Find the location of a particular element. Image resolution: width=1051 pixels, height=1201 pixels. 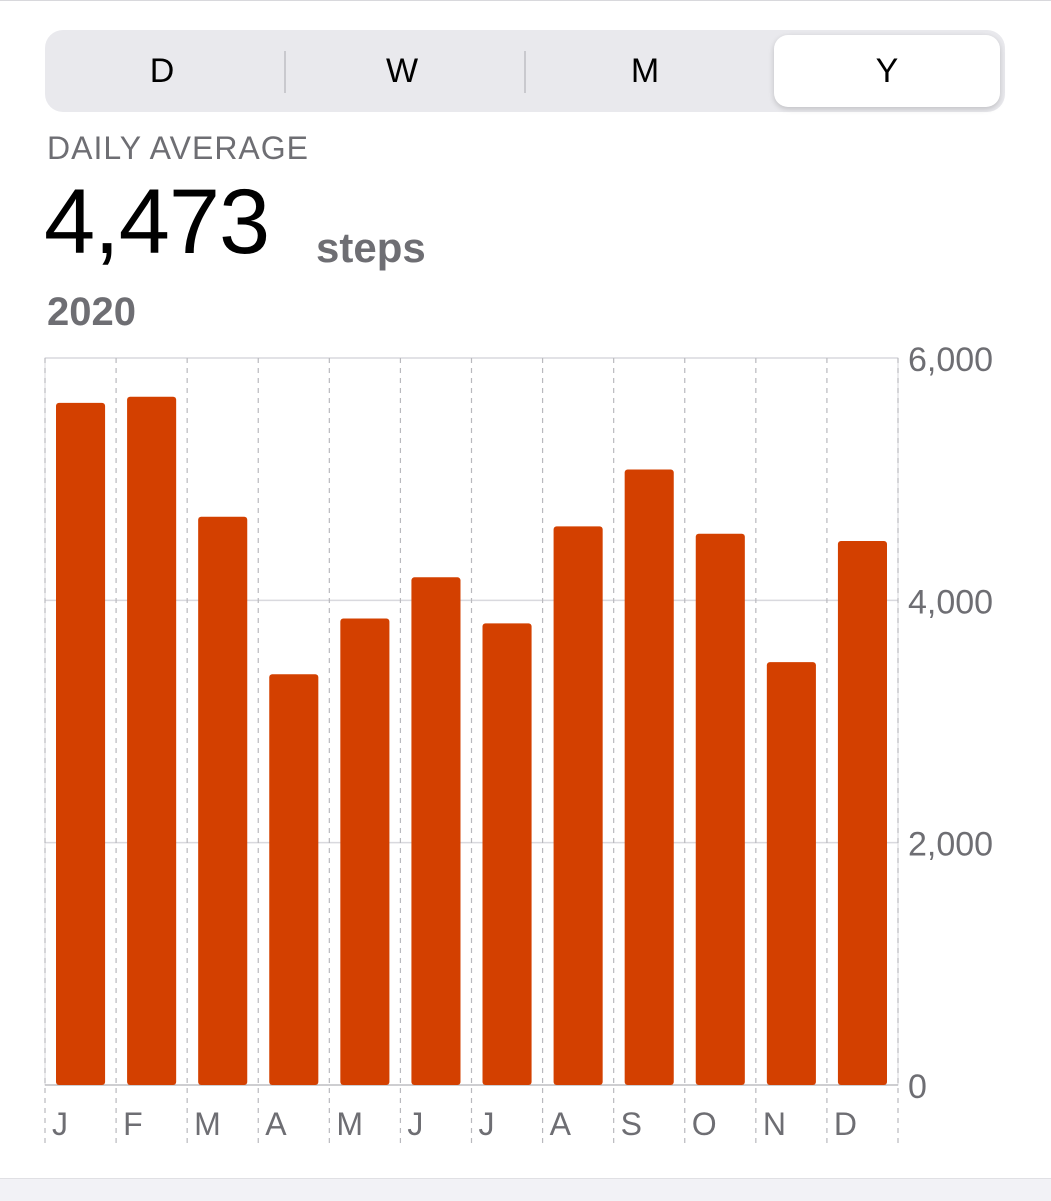

x-tick-label: F is located at coordinates (133, 1124).